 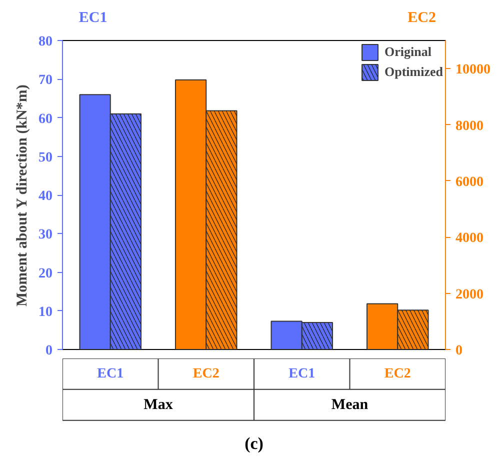 What do you see at coordinates (470, 294) in the screenshot?
I see `y2-tick-label: 2000` at bounding box center [470, 294].